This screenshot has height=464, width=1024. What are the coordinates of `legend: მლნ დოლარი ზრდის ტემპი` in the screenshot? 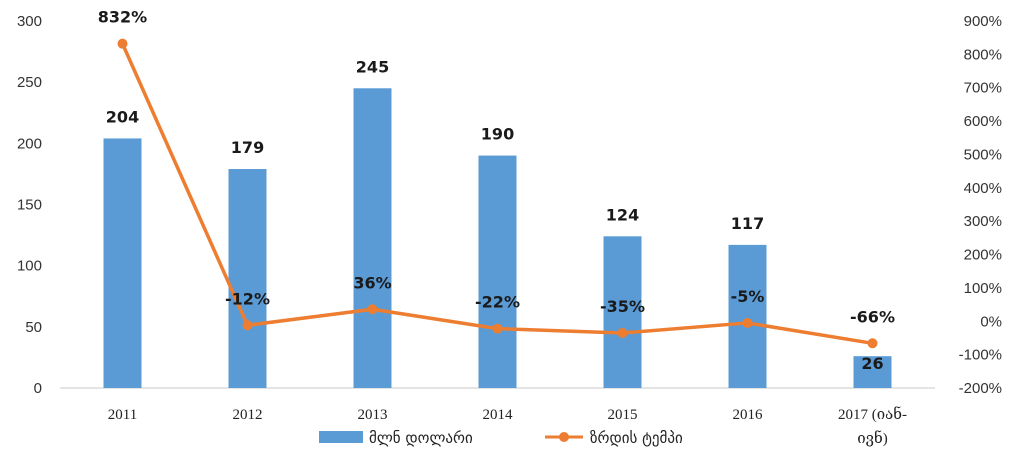 It's located at (501, 438).